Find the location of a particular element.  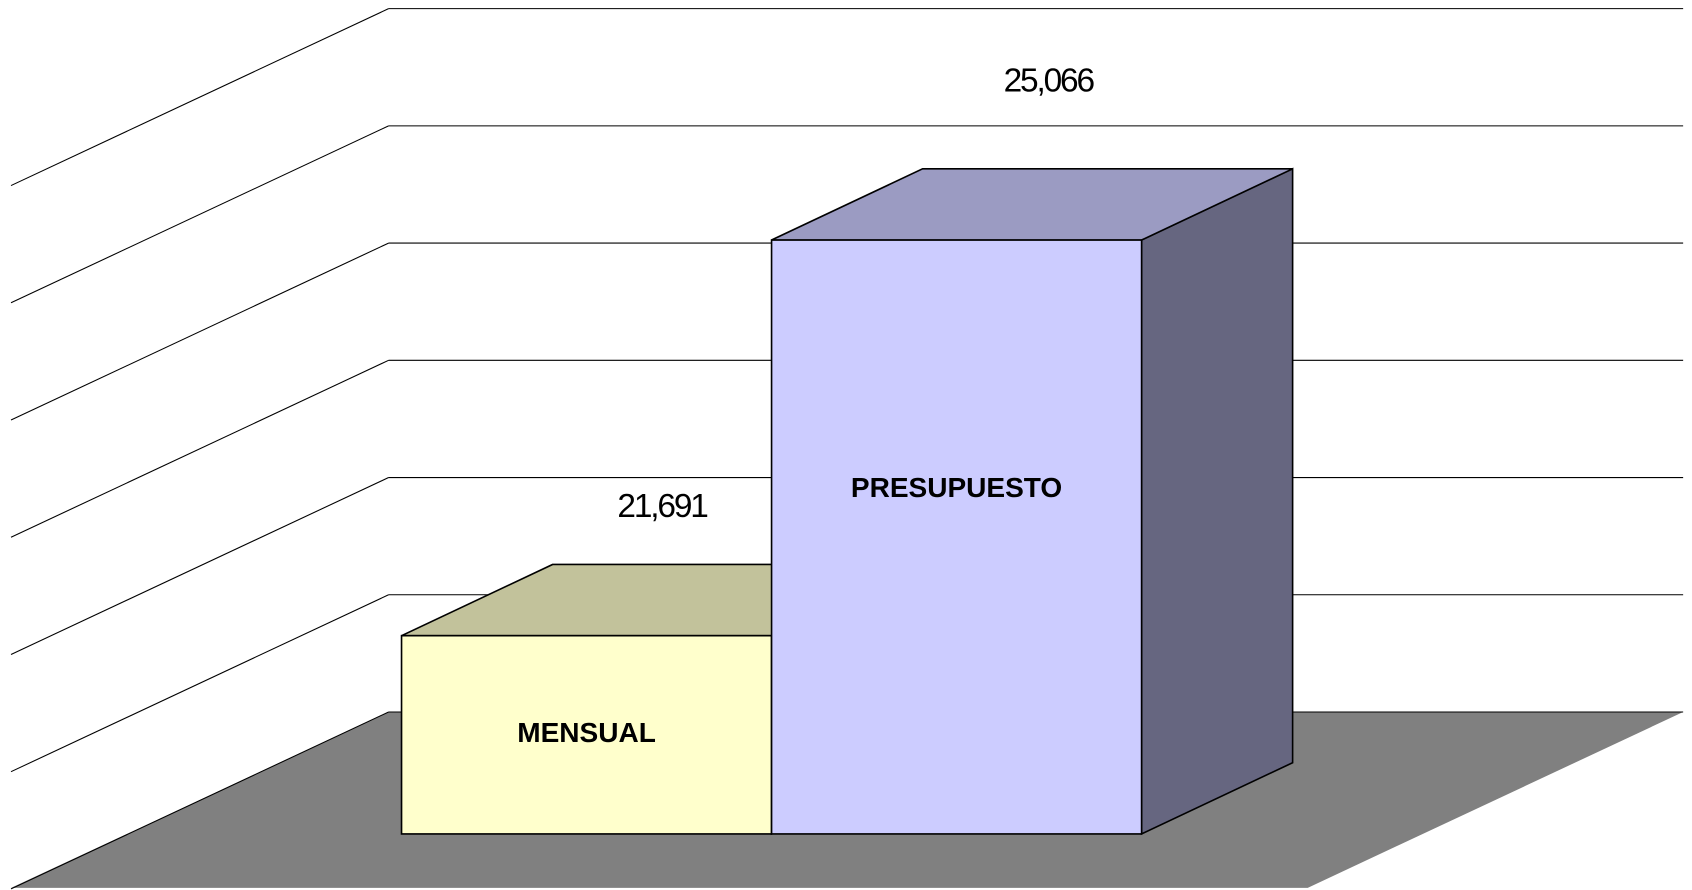

bar-front is located at coordinates (956, 537).